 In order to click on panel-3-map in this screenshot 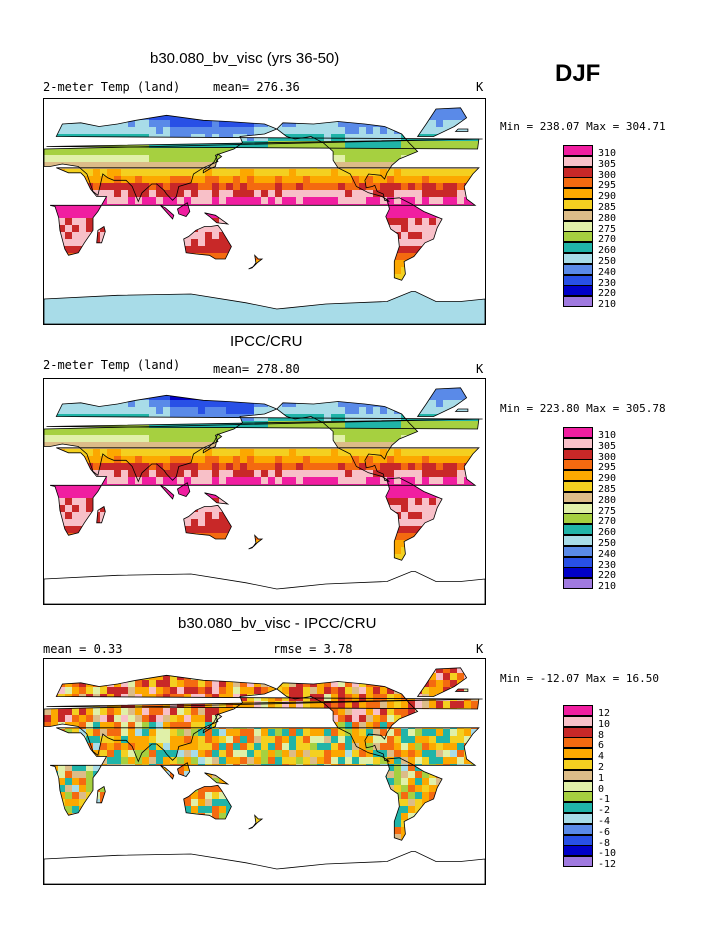, I will do `click(264, 771)`.